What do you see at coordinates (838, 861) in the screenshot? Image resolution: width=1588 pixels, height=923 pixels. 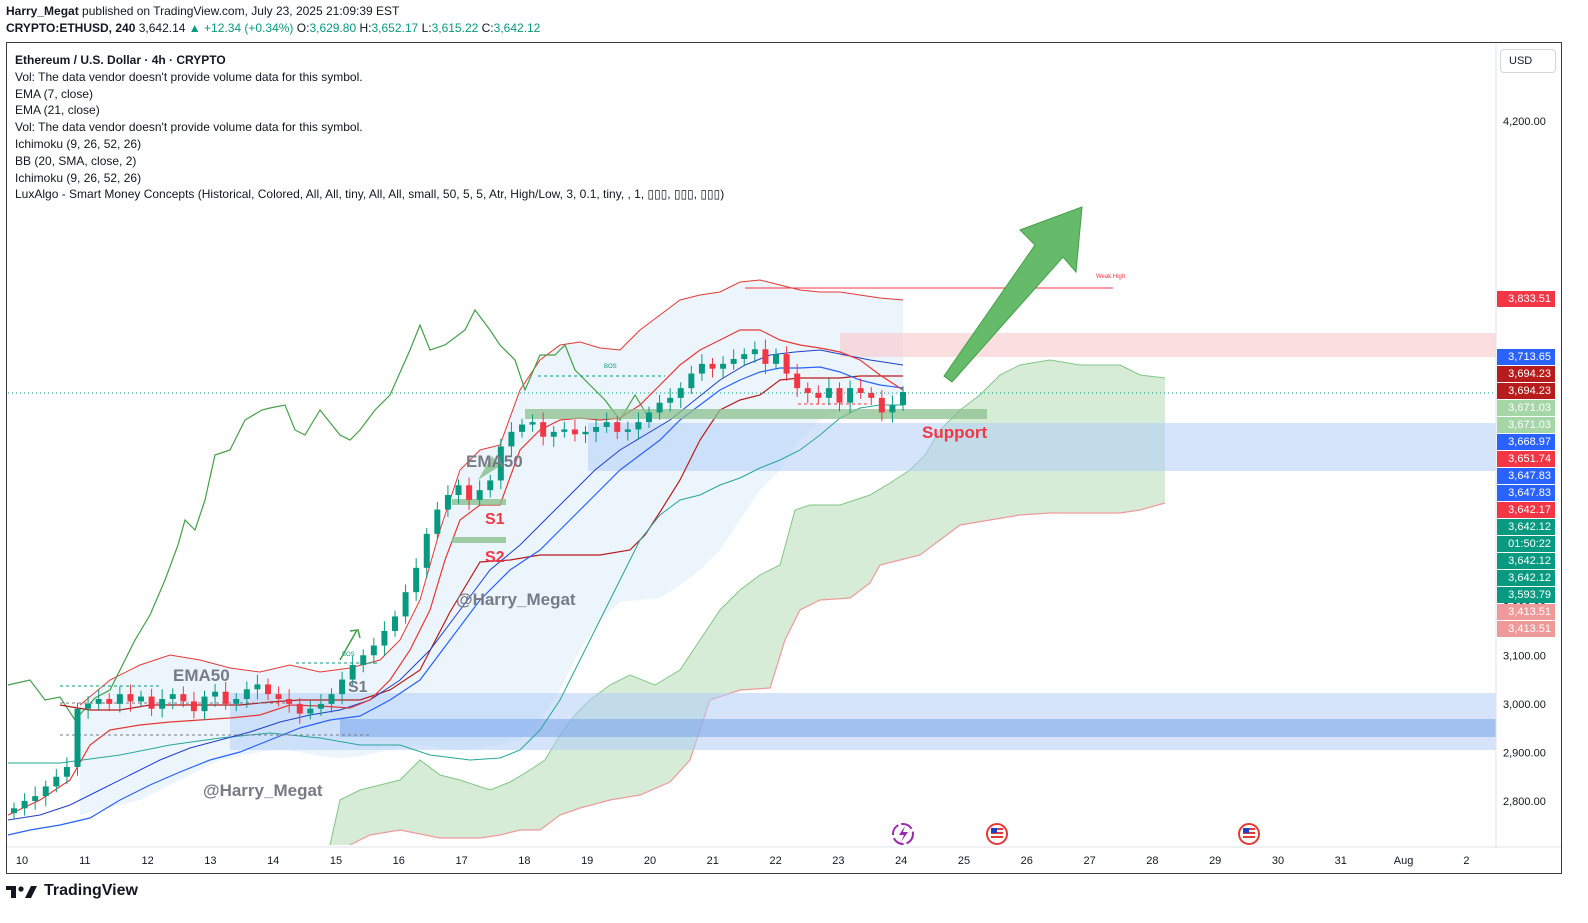 I see `time-tick-label: 23` at bounding box center [838, 861].